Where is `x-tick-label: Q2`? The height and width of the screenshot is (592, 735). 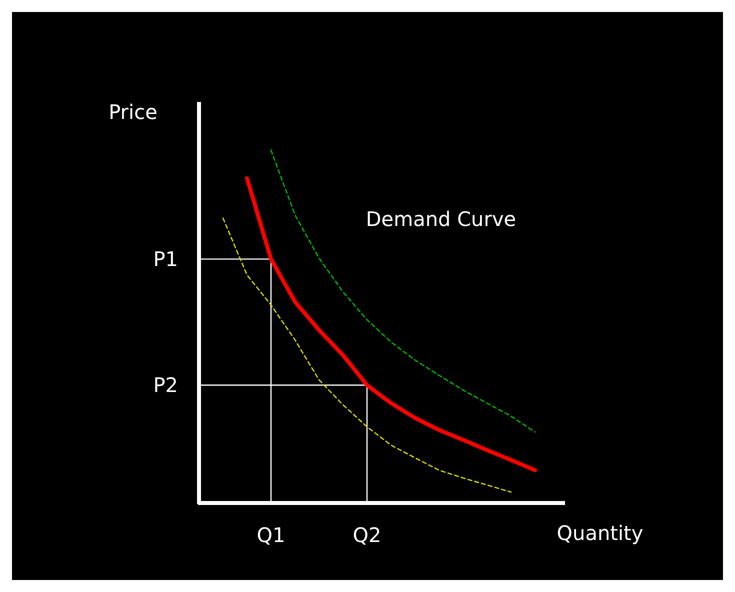 x-tick-label: Q2 is located at coordinates (367, 535).